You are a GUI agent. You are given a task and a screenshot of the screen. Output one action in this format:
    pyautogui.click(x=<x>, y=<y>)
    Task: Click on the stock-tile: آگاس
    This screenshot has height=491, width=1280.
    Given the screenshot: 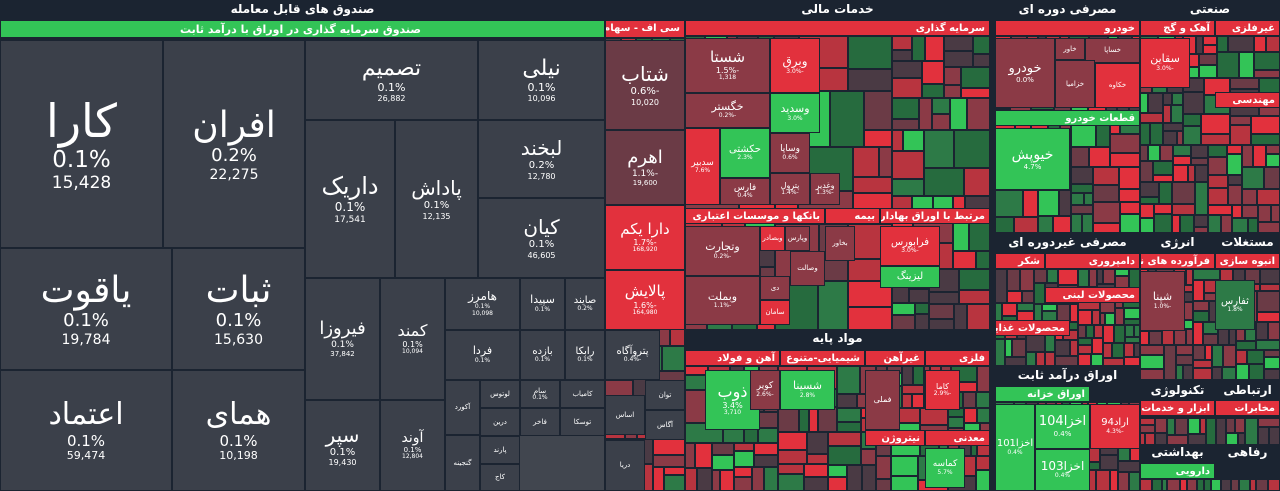 What is the action you would take?
    pyautogui.click(x=665, y=425)
    